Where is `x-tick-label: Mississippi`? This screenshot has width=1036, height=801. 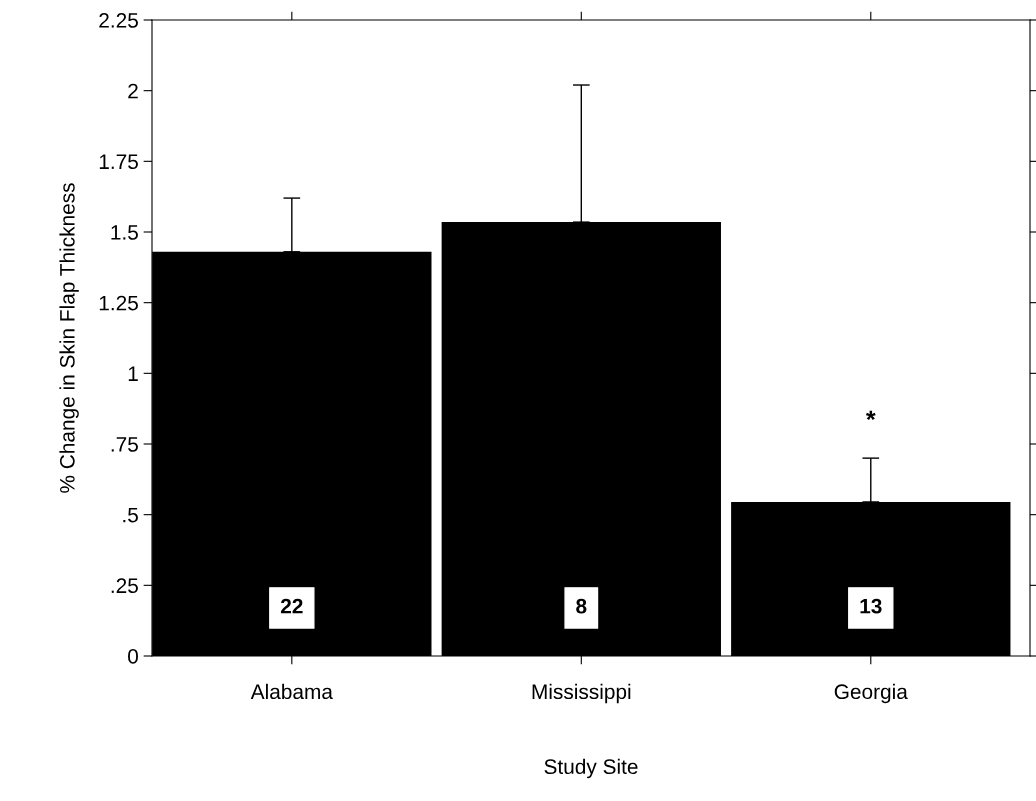 x-tick-label: Mississippi is located at coordinates (581, 693).